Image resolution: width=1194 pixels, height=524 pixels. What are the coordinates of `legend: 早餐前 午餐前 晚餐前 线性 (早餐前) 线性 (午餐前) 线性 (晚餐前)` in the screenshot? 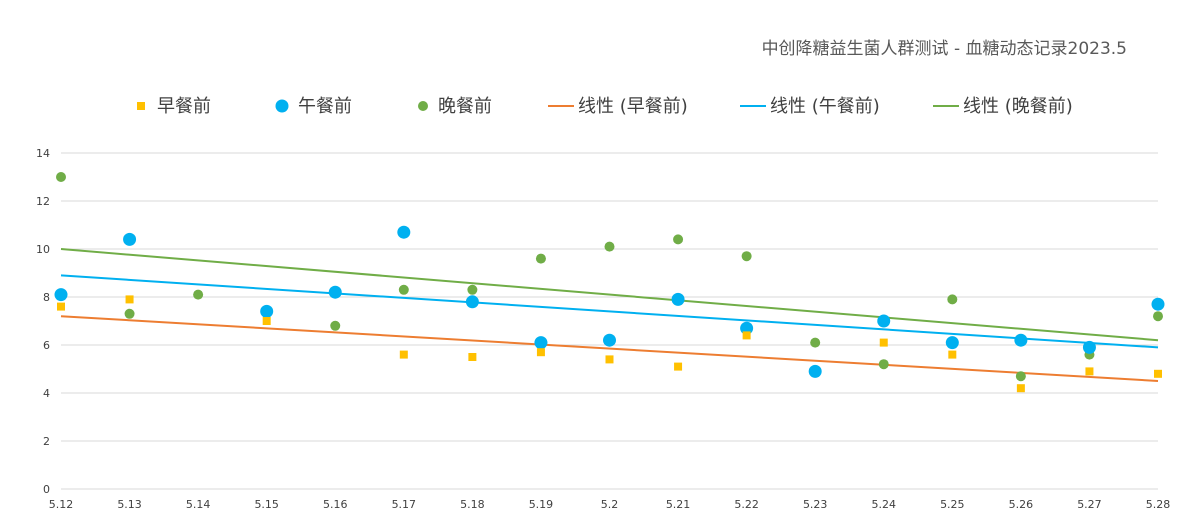 It's located at (605, 106).